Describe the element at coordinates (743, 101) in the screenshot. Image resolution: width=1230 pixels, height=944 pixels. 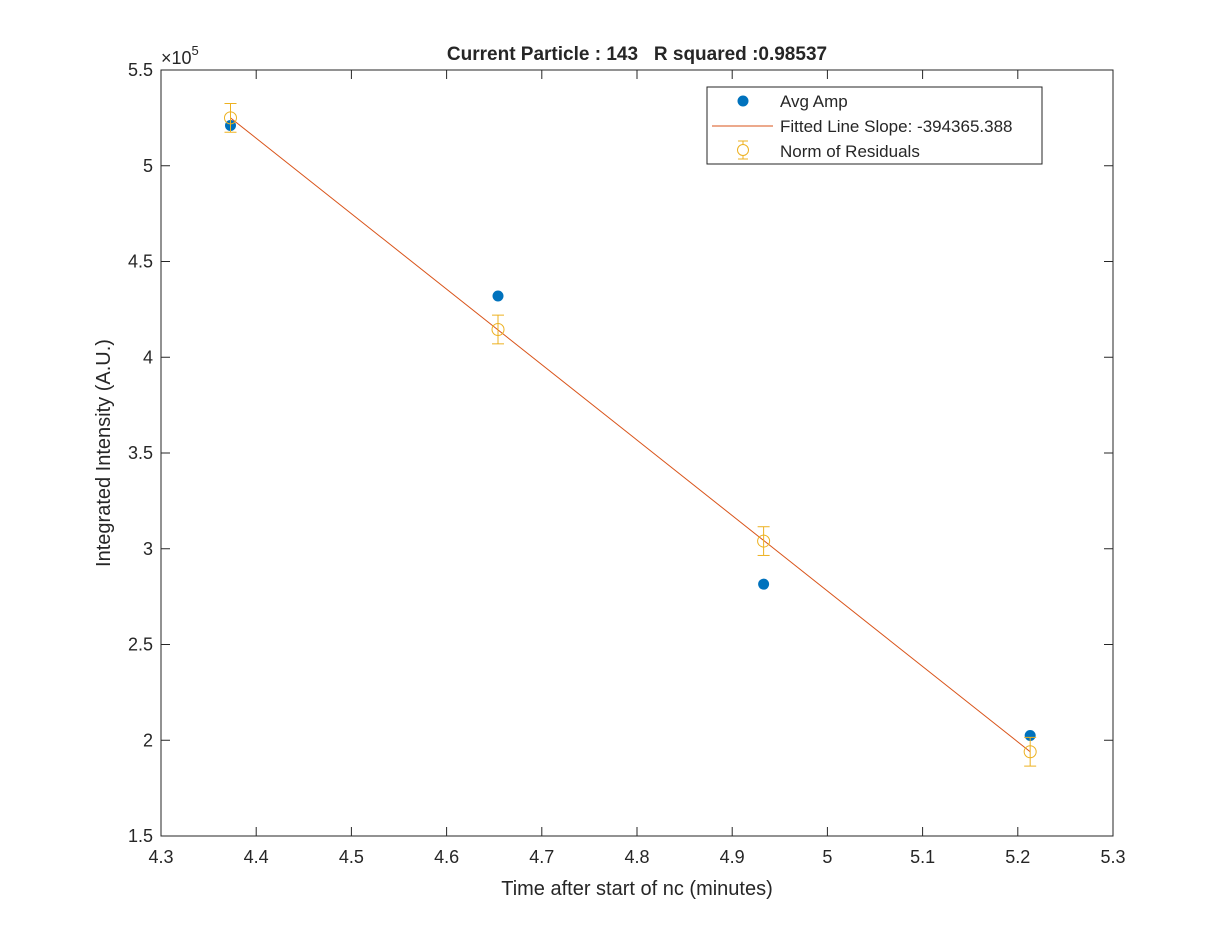
I see `legend-swatch-avg-amp` at that location.